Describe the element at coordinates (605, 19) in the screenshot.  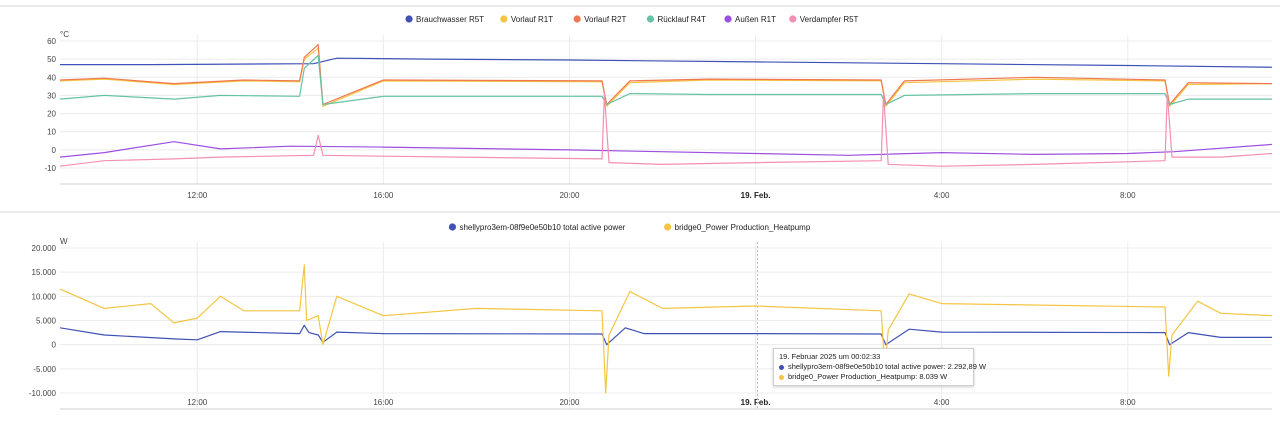
I see `legend-entry-2: Vorlauf R2T` at that location.